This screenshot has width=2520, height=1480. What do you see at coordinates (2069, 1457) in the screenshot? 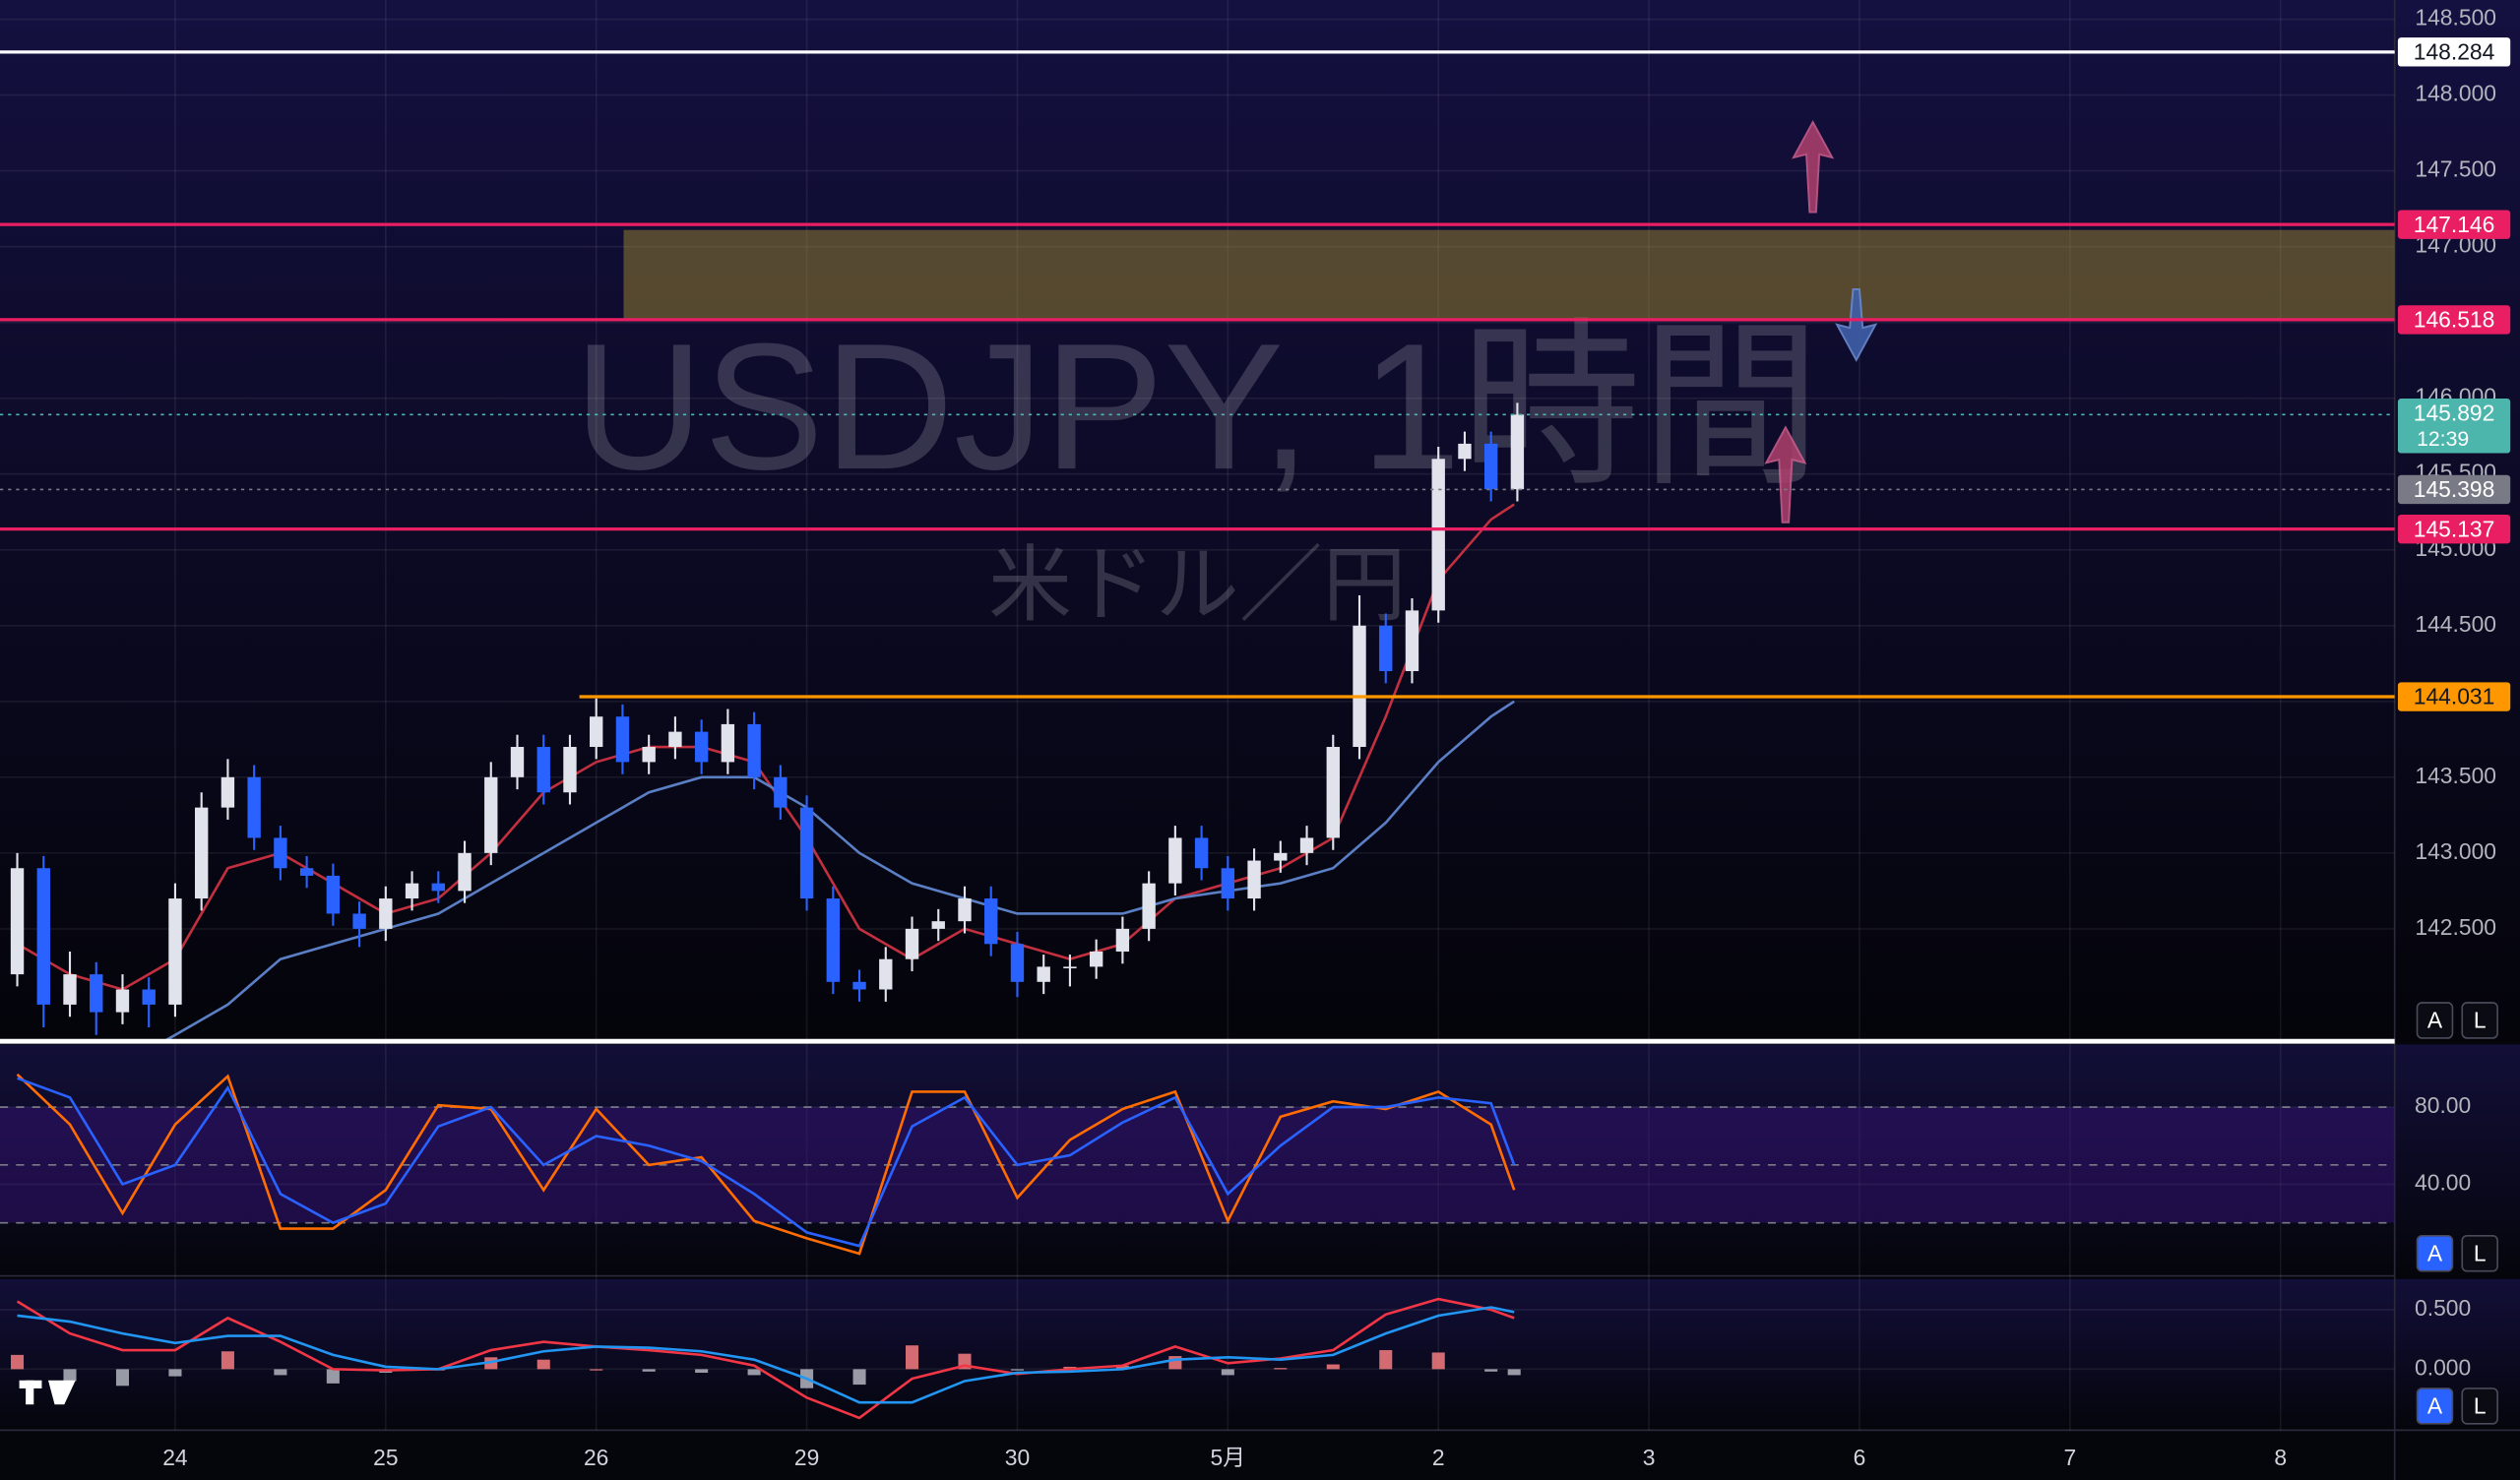
I see `x-tick-label: 7` at bounding box center [2069, 1457].